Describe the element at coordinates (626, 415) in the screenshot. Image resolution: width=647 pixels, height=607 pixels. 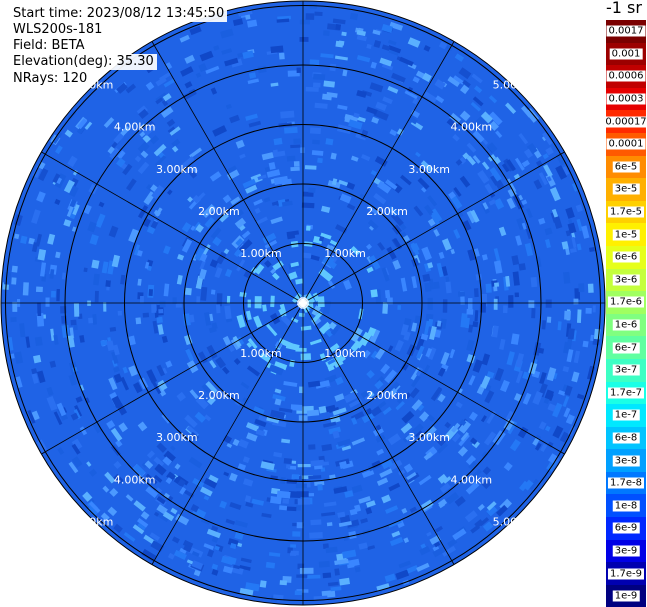
I see `colorbar-bin: 1e-7` at that location.